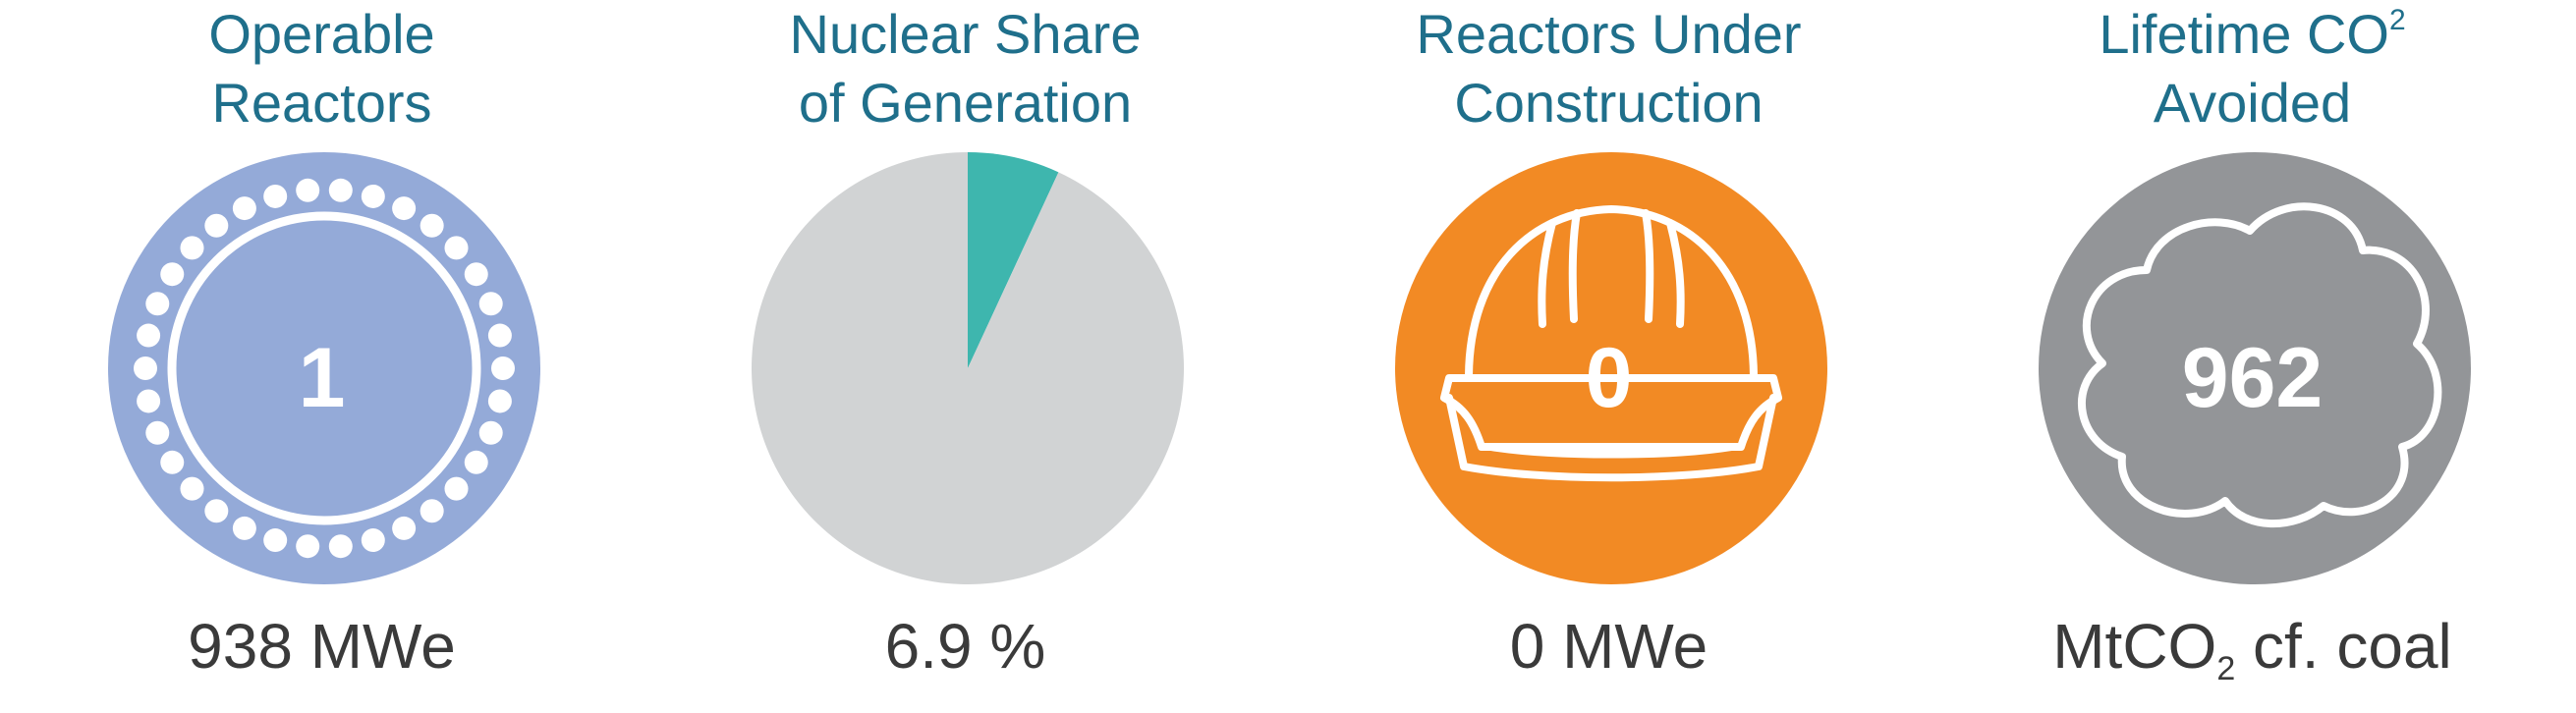  What do you see at coordinates (2252, 649) in the screenshot?
I see `co2-avoided-unit: MtCO2 cf. coal` at bounding box center [2252, 649].